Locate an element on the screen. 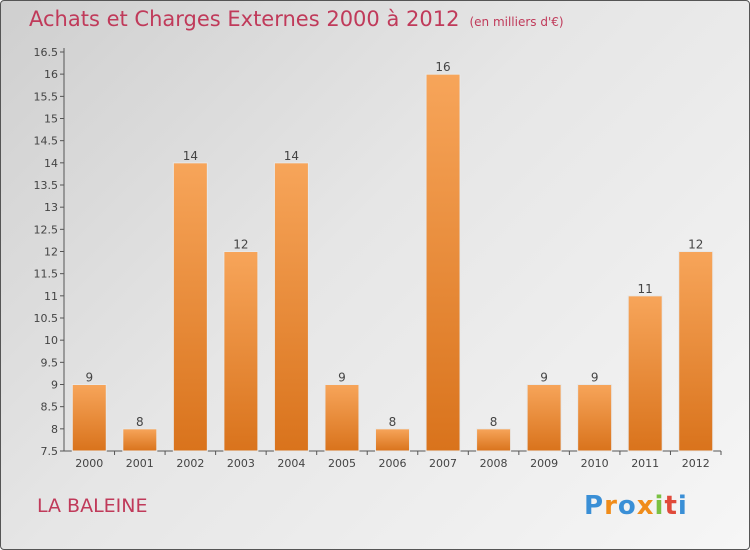 The width and height of the screenshot is (750, 550). unit-label: (en milliers d'€) is located at coordinates (516, 22).